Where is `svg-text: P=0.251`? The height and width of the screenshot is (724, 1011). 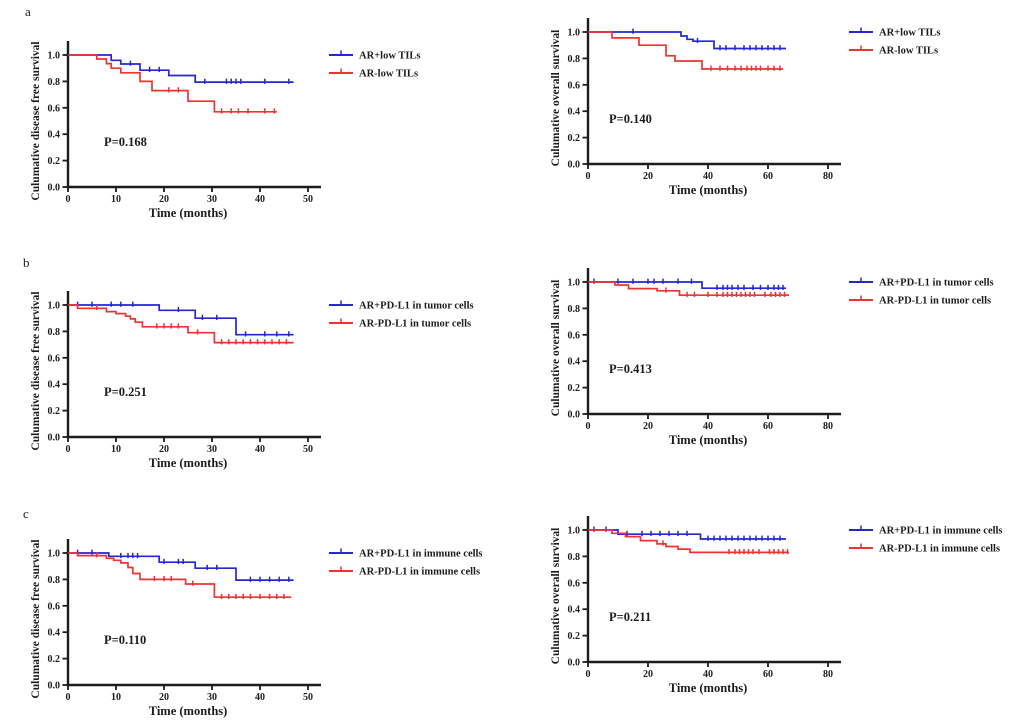 svg-text: P=0.251 is located at coordinates (125, 392).